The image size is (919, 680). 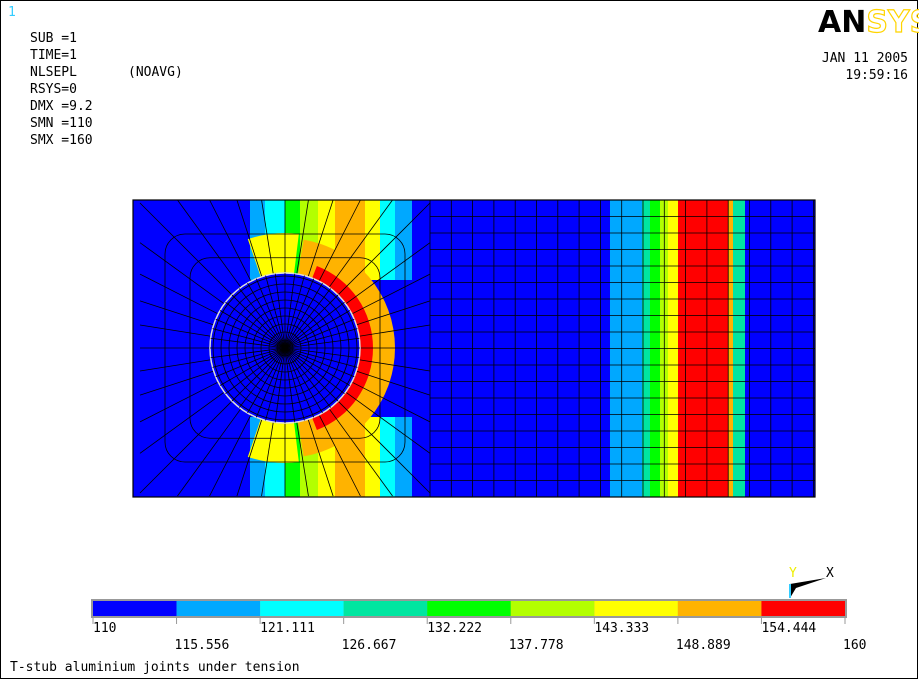 What do you see at coordinates (12, 12) in the screenshot?
I see `window-number: 1` at bounding box center [12, 12].